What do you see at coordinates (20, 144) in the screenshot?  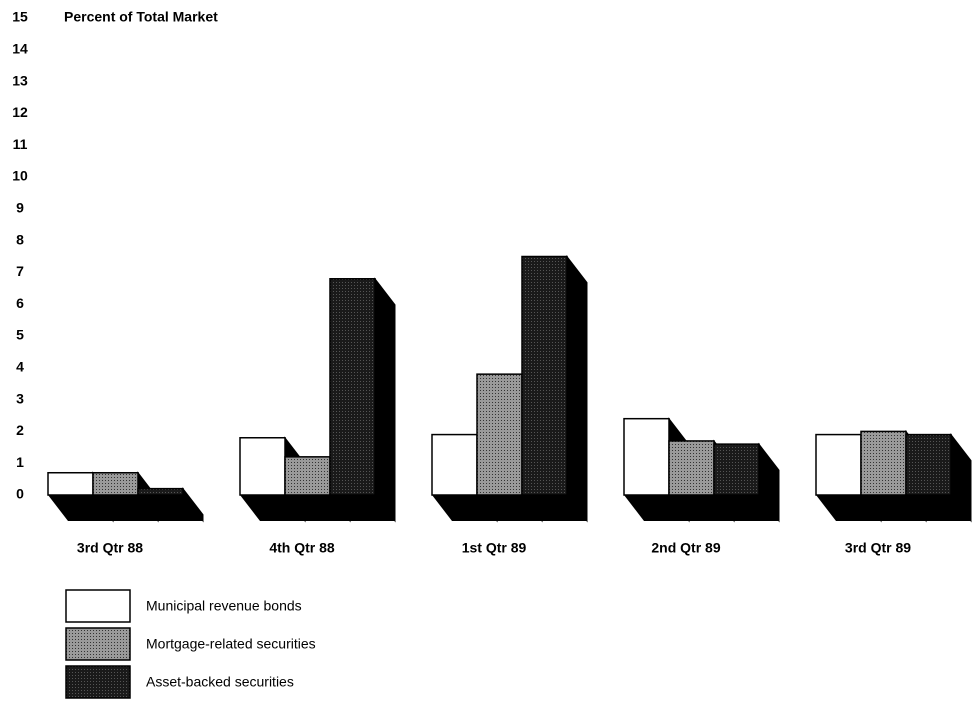 I see `y-tick-label: 11` at bounding box center [20, 144].